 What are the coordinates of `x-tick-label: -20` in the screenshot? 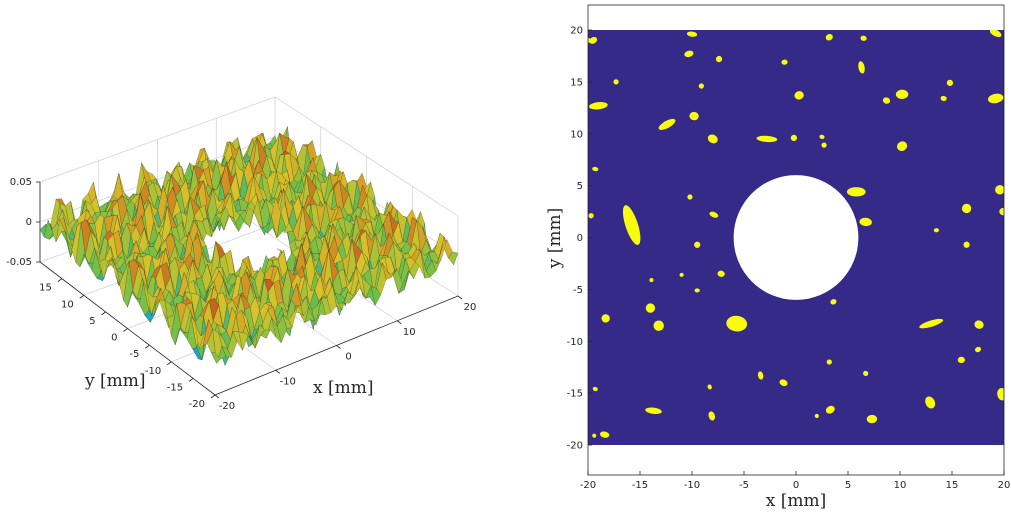 It's located at (588, 485).